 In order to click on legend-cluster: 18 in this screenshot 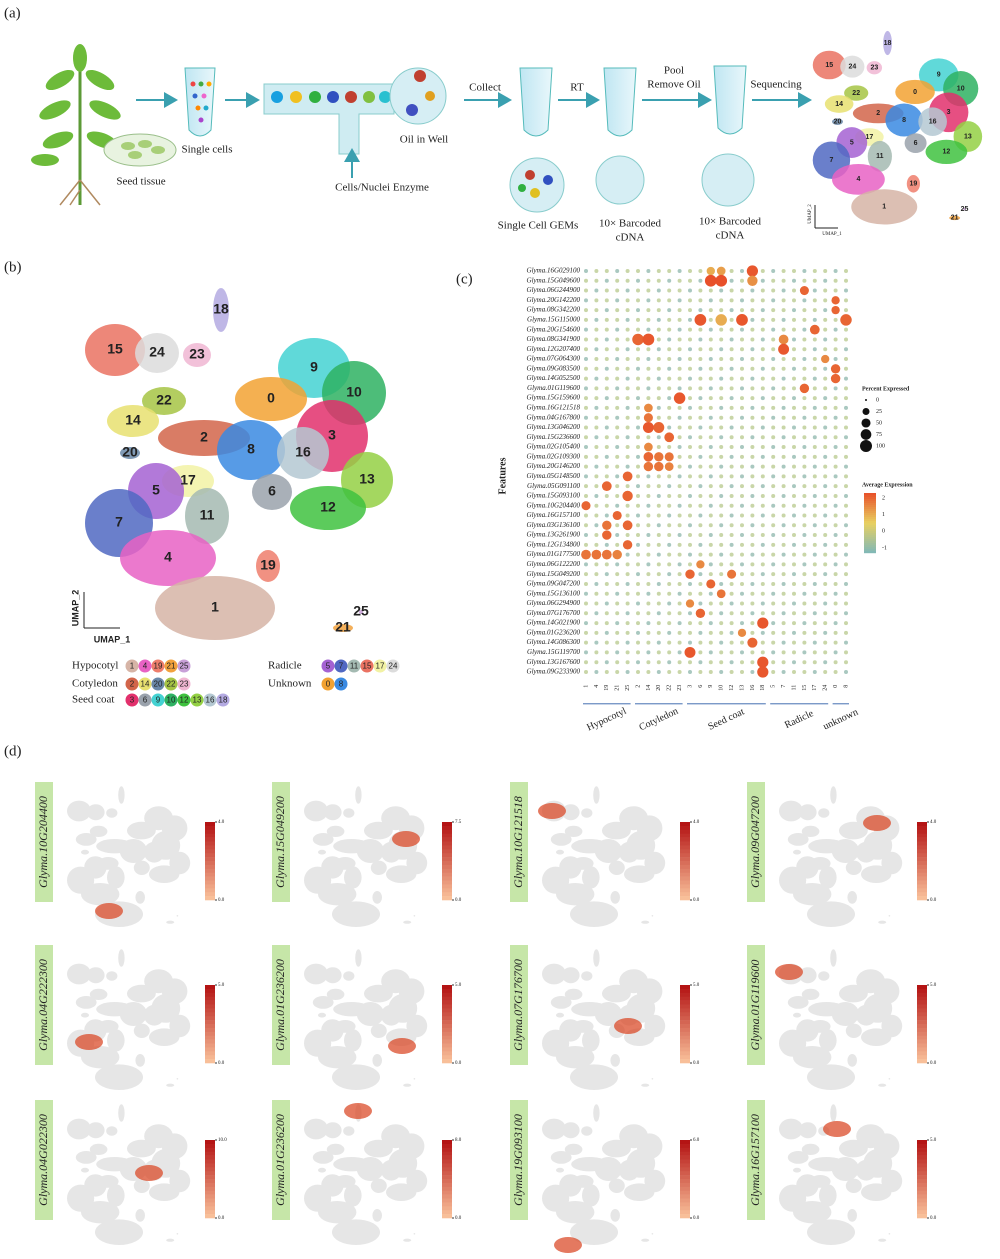, I will do `click(223, 700)`.